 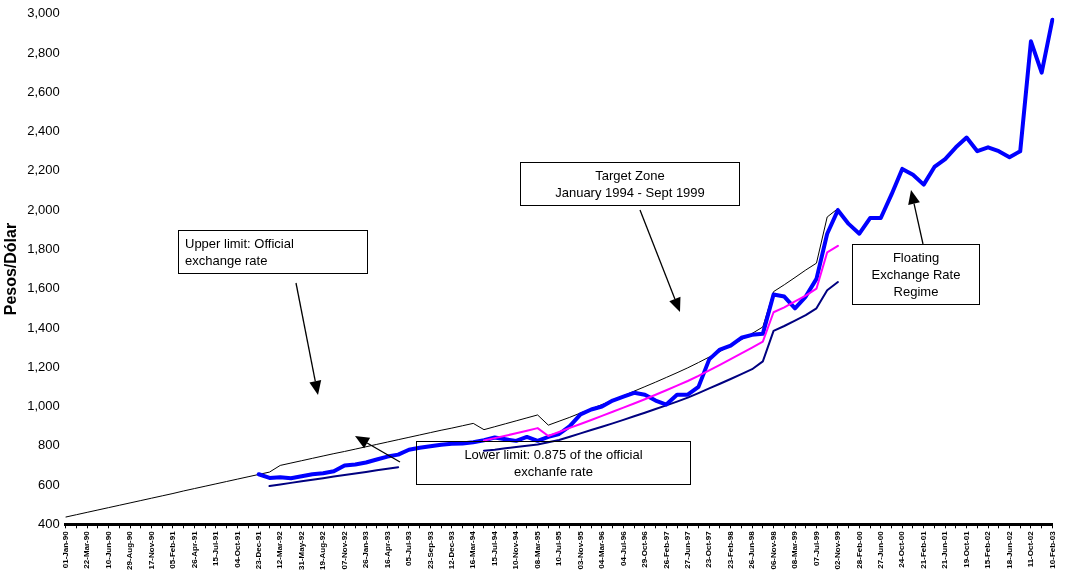 I want to click on x-tick-label: 04-Oct-91, so click(x=237, y=549).